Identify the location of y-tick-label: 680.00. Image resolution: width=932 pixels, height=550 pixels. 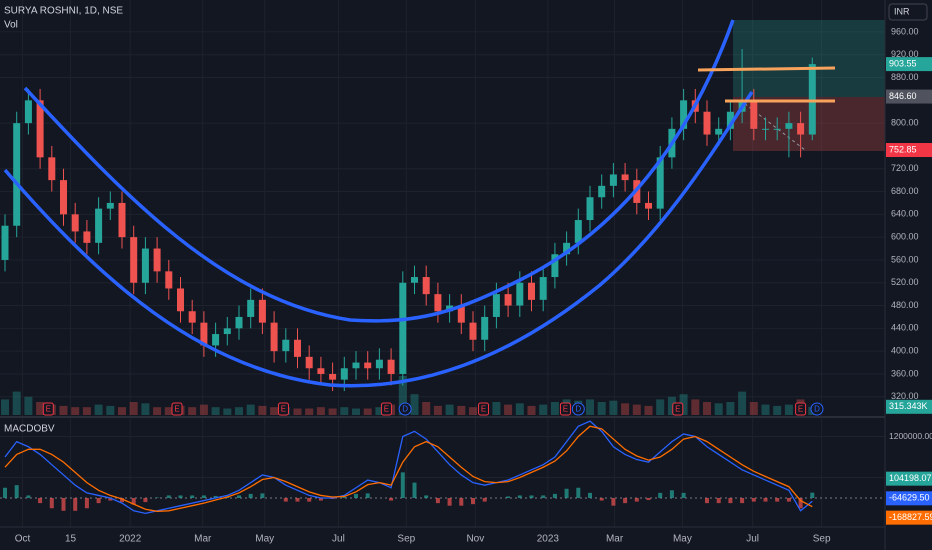
(905, 191).